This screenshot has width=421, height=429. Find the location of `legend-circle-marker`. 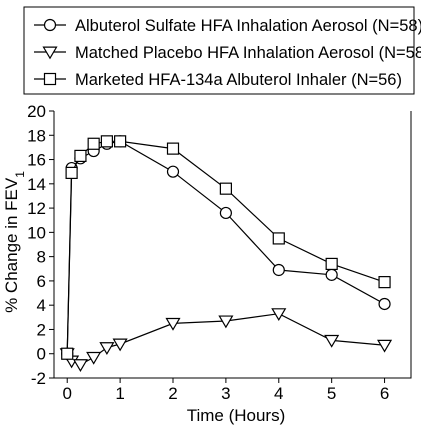

legend-circle-marker is located at coordinates (50, 25).